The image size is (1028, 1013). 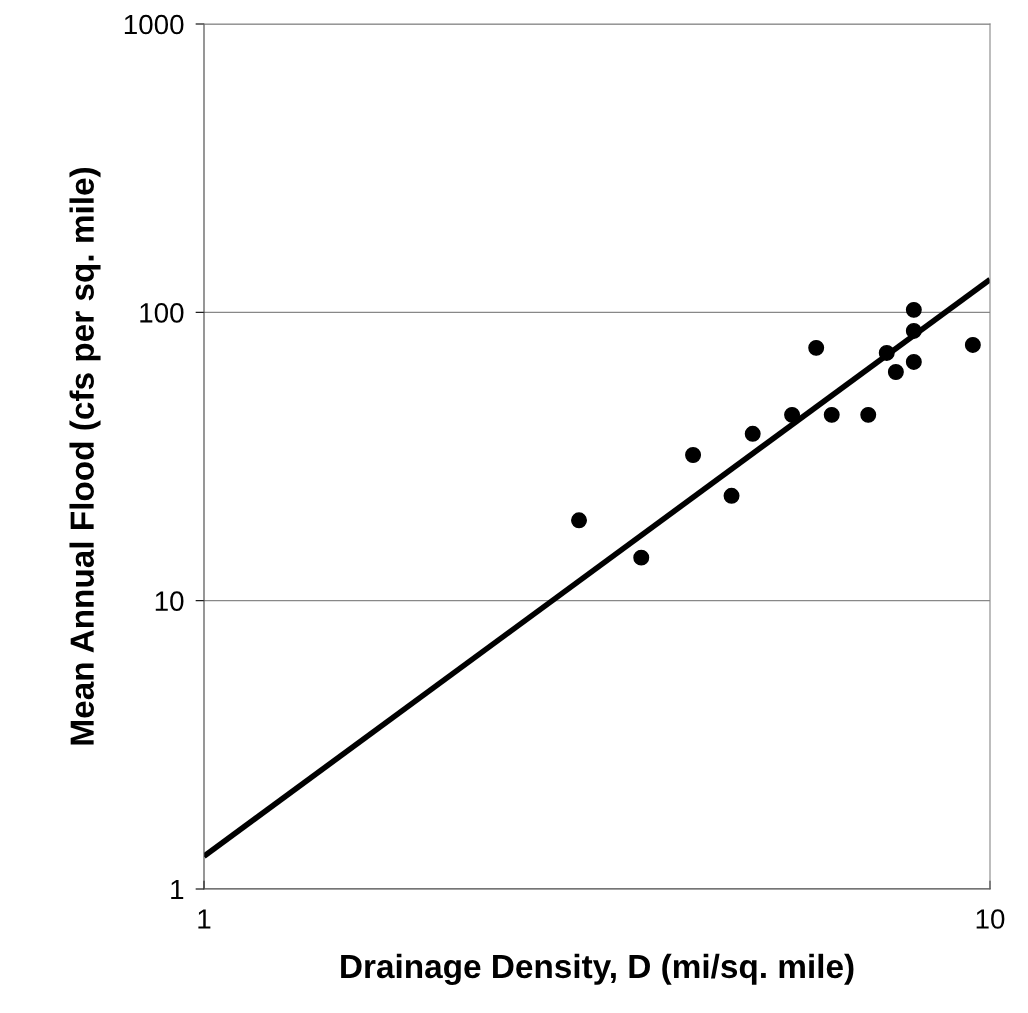 I want to click on x-axis-title: Drainage Density, D (mi/sq. mile), so click(x=597, y=969).